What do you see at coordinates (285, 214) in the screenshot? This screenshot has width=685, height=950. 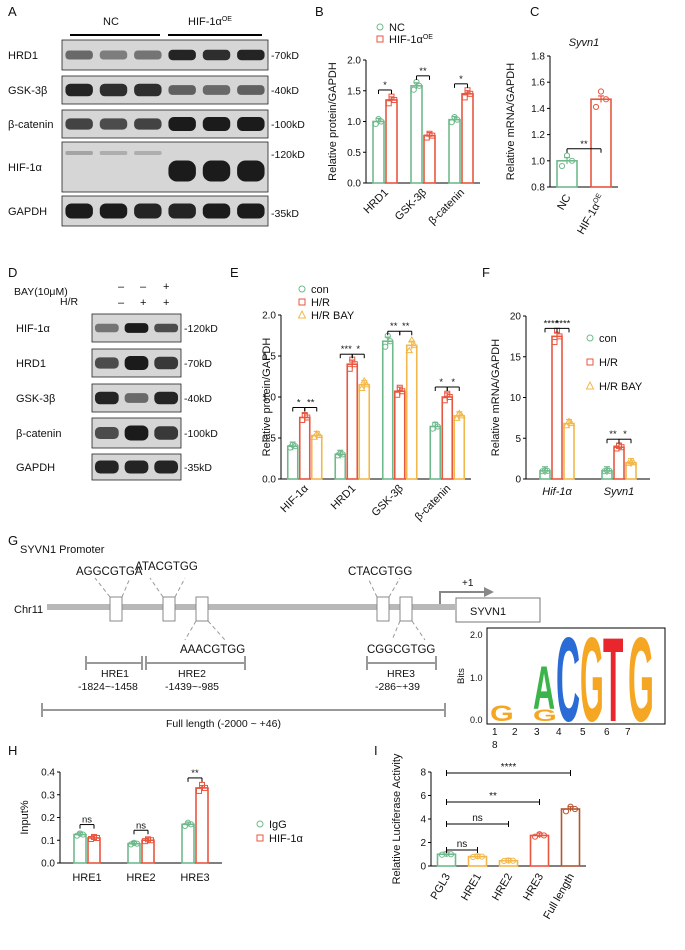 I see `blot-size-gapdh: -35kD` at bounding box center [285, 214].